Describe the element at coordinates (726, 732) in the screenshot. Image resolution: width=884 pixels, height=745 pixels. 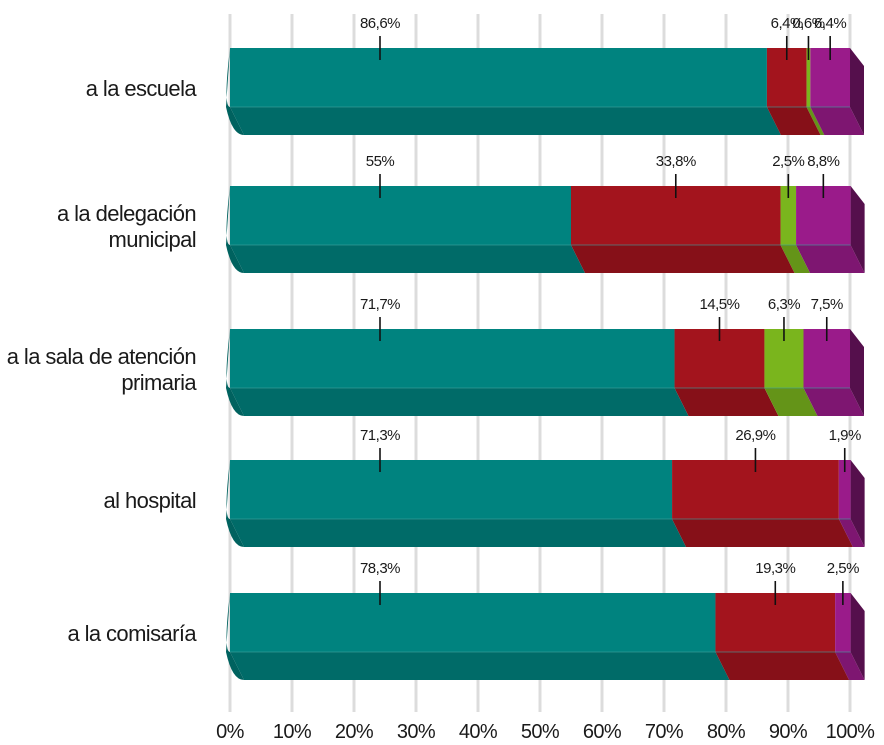
I see `x-tick-label: 80%` at that location.